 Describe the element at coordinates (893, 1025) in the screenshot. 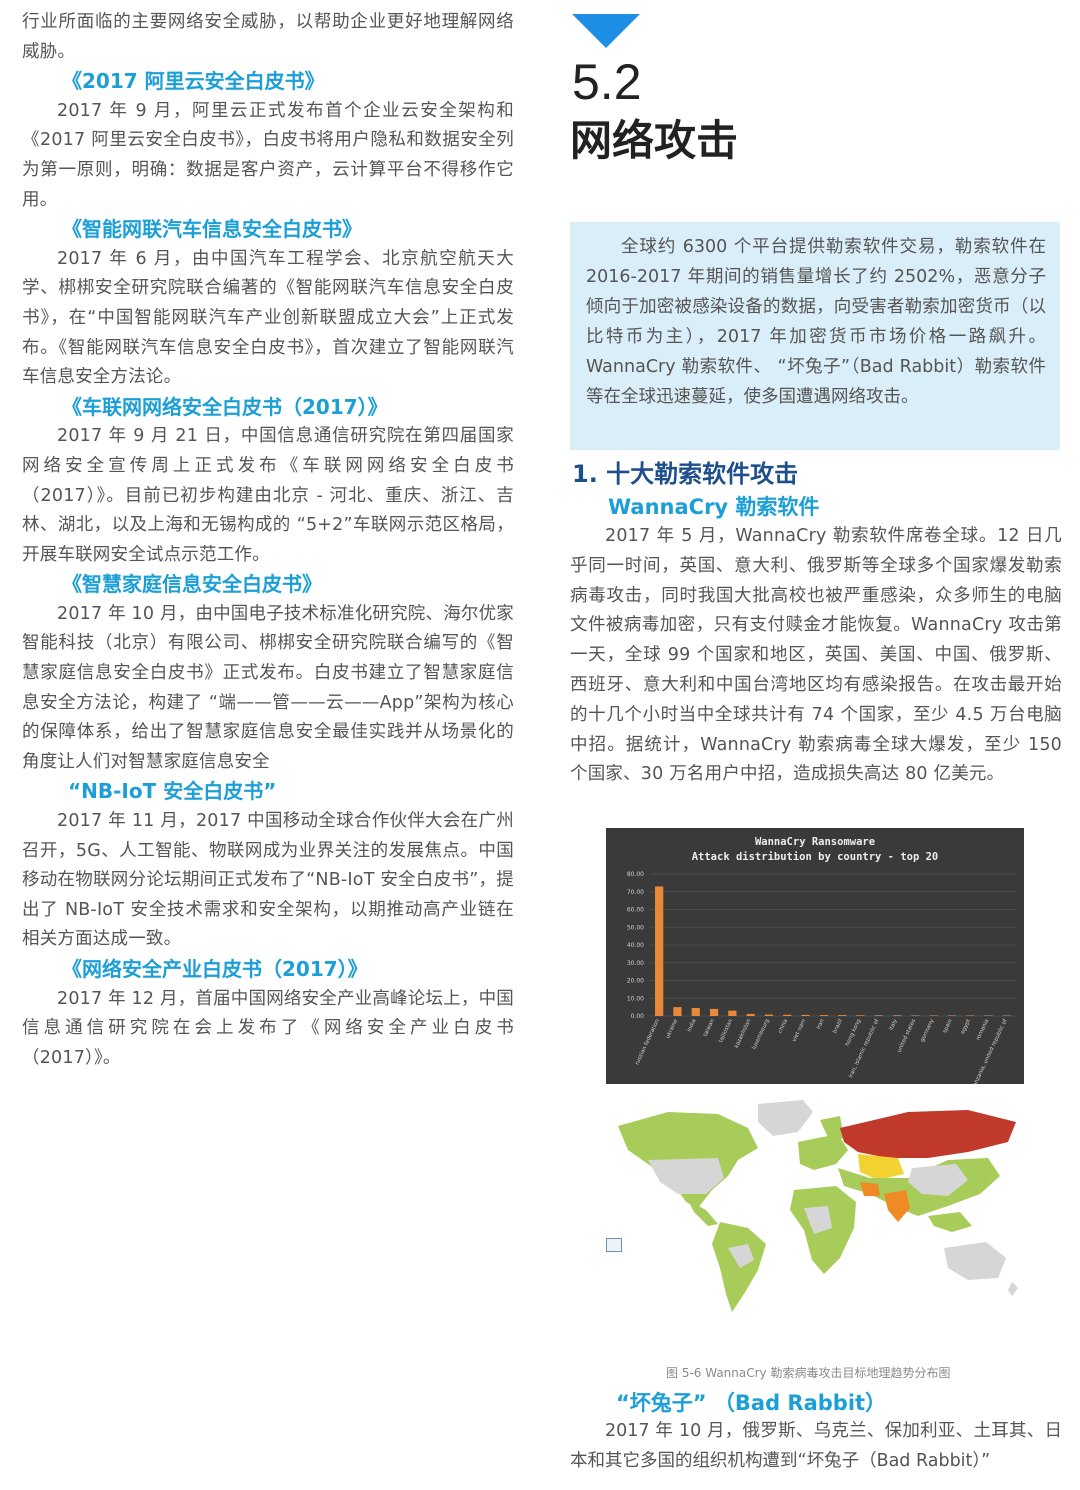

I see `chart-x-tick-label: italy` at that location.